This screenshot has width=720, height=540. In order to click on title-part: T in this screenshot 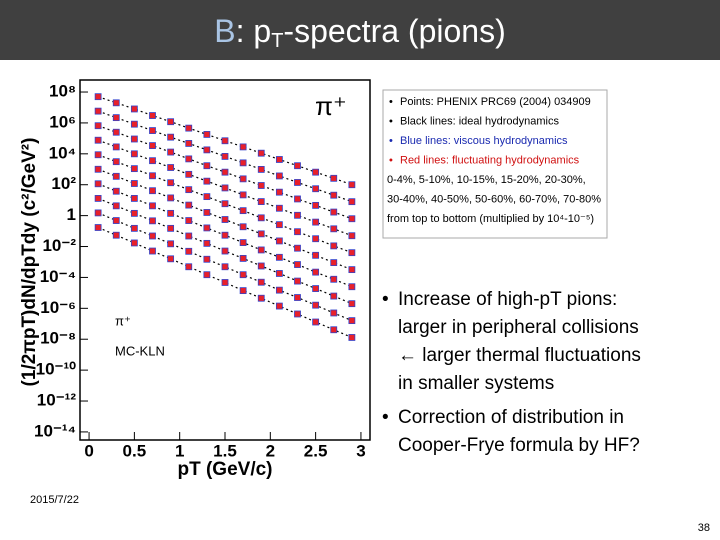, I will do `click(277, 41)`.